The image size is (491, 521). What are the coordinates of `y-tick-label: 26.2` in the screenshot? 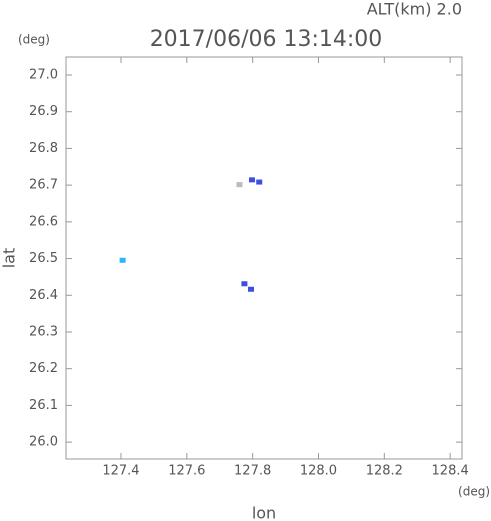 It's located at (43, 368).